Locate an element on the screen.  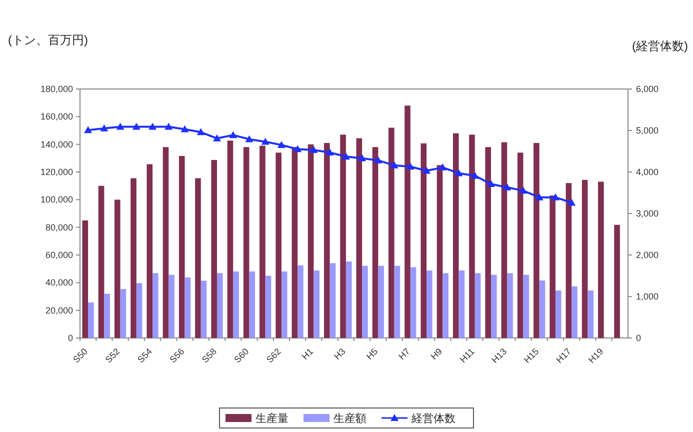
y2-tick-label: 4,000 is located at coordinates (647, 172).